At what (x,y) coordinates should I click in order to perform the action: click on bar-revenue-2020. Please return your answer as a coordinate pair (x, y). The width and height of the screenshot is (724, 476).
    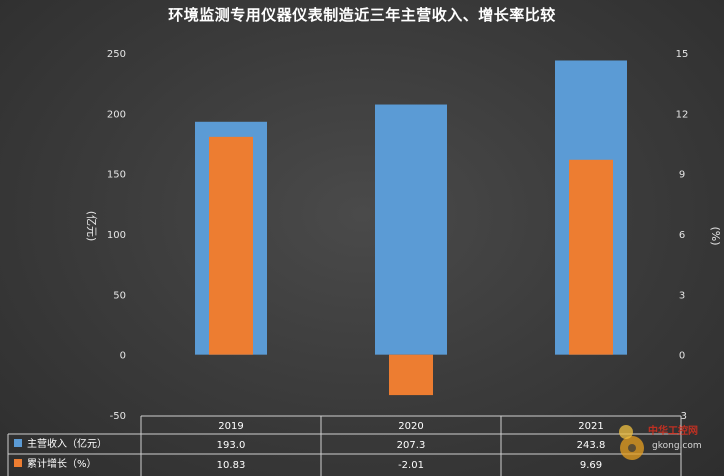
    Looking at the image, I should click on (411, 229).